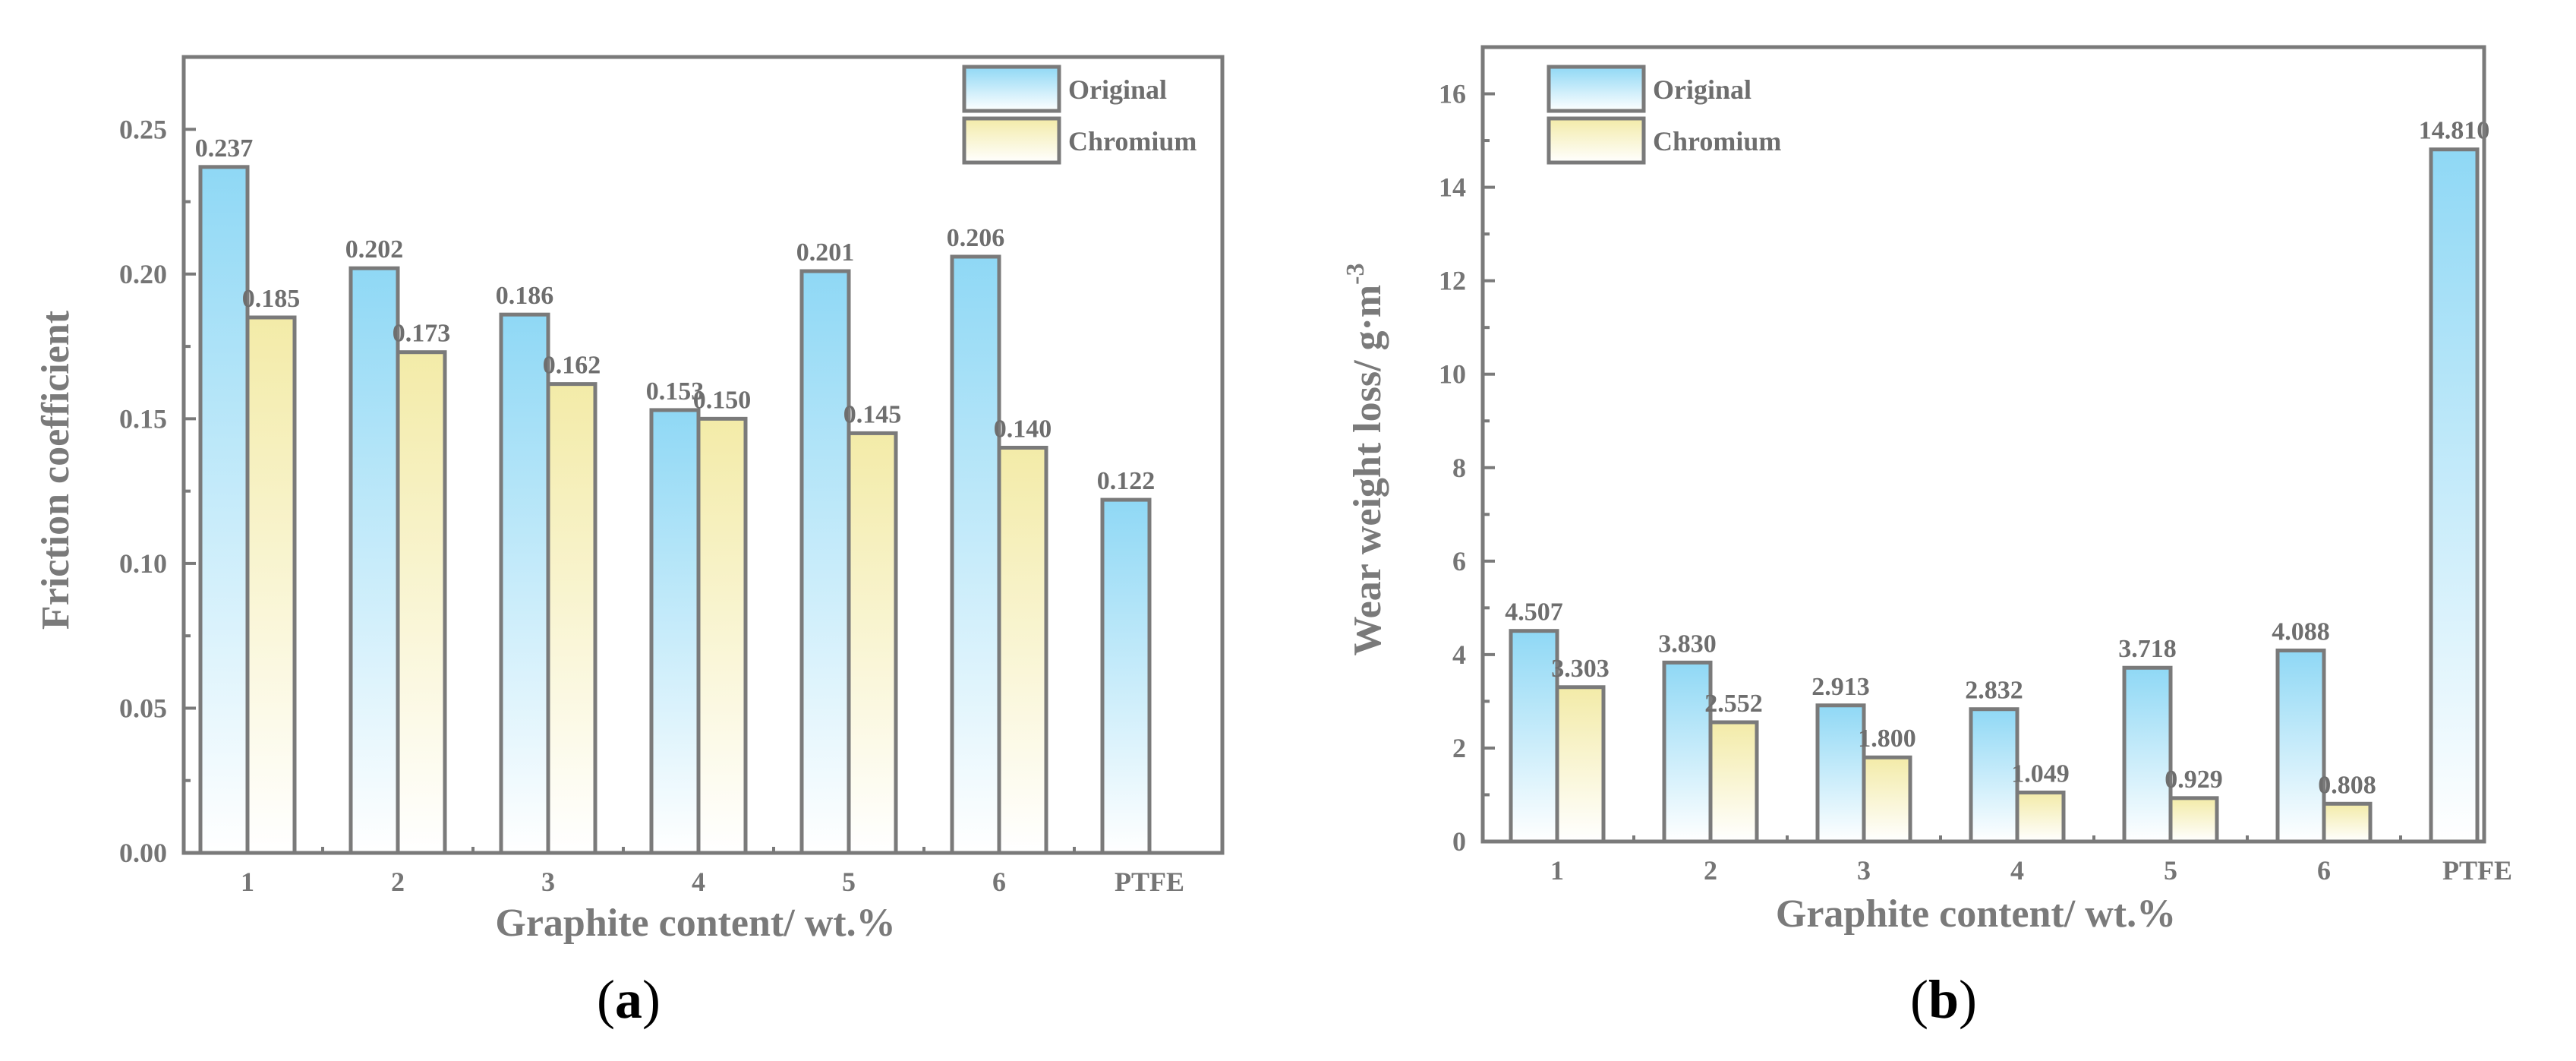 This screenshot has height=1061, width=2576. Describe the element at coordinates (1976, 914) in the screenshot. I see `x-axis-title-b: Graphite content/ wt.%` at that location.